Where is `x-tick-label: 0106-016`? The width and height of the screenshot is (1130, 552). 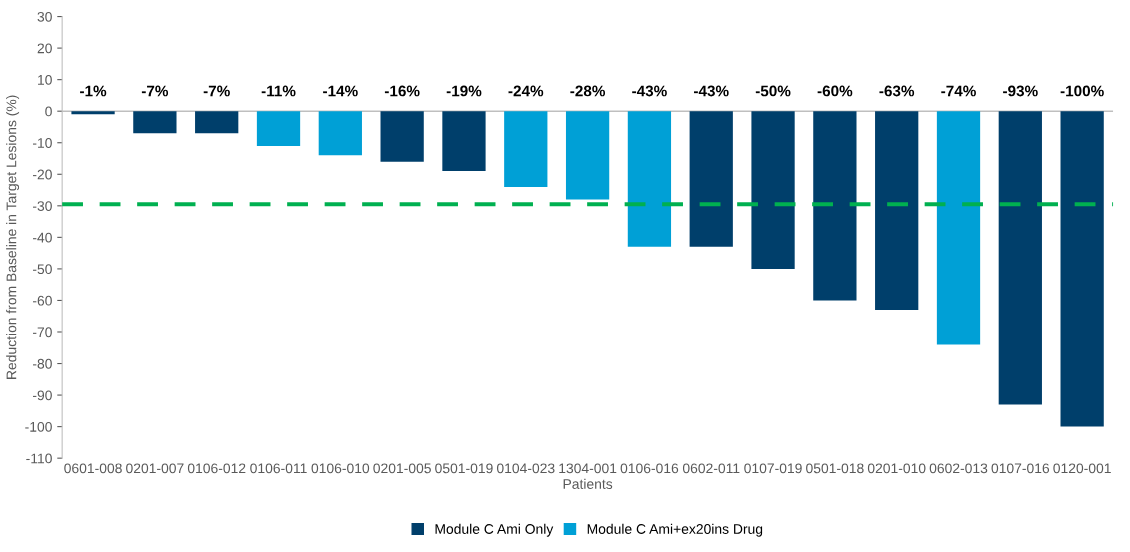
x-tick-label: 0106-016 is located at coordinates (649, 468).